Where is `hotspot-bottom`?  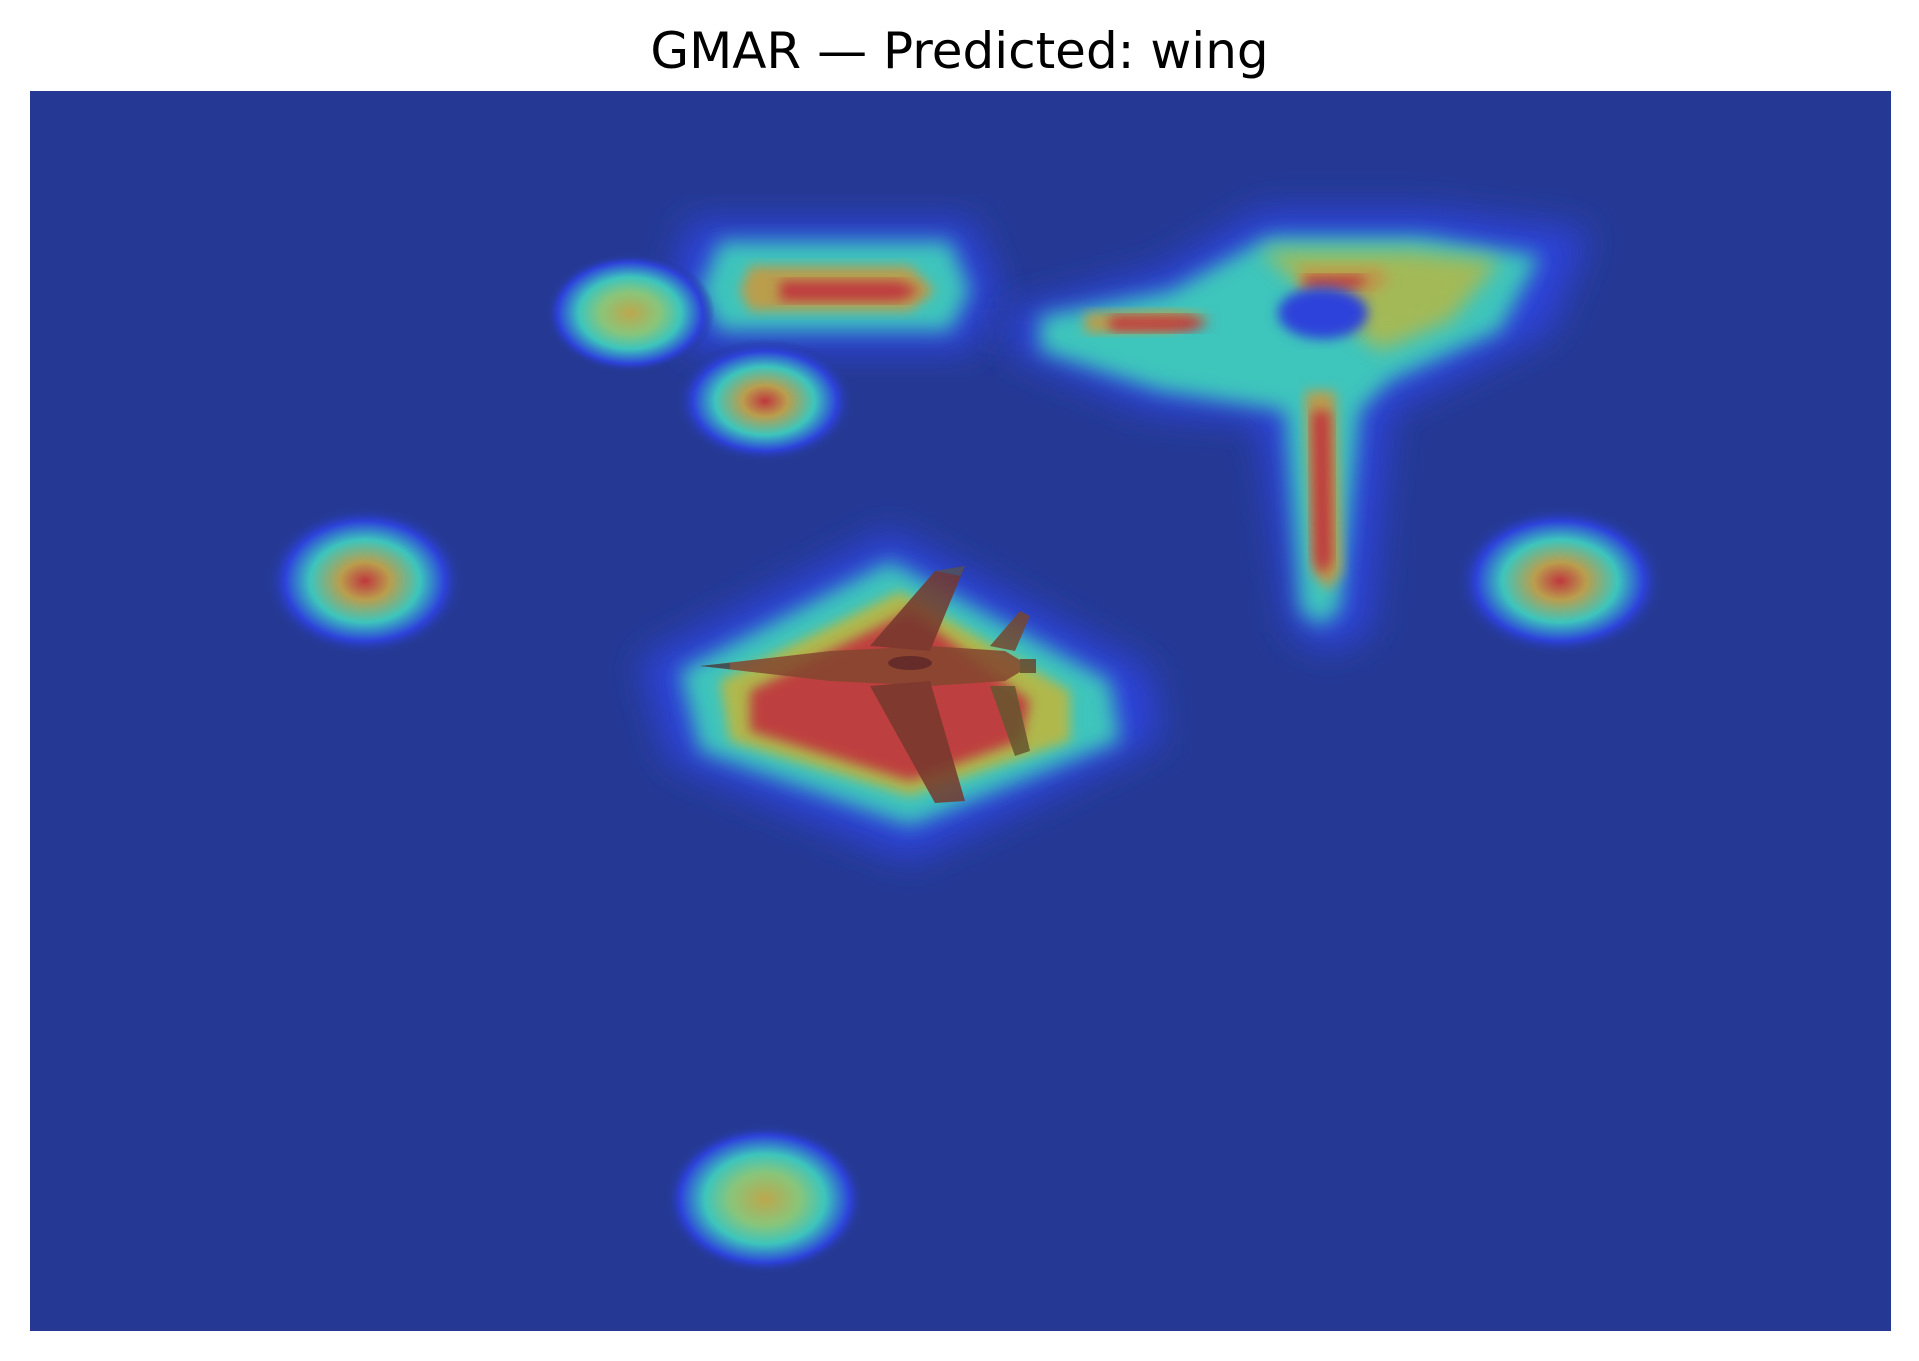
hotspot-bottom is located at coordinates (765, 1199).